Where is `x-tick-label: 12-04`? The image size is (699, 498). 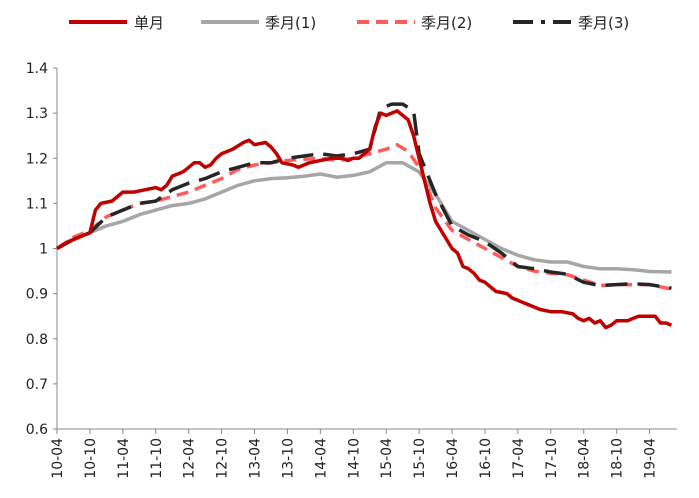
x-tick-label: 12-04 is located at coordinates (190, 458).